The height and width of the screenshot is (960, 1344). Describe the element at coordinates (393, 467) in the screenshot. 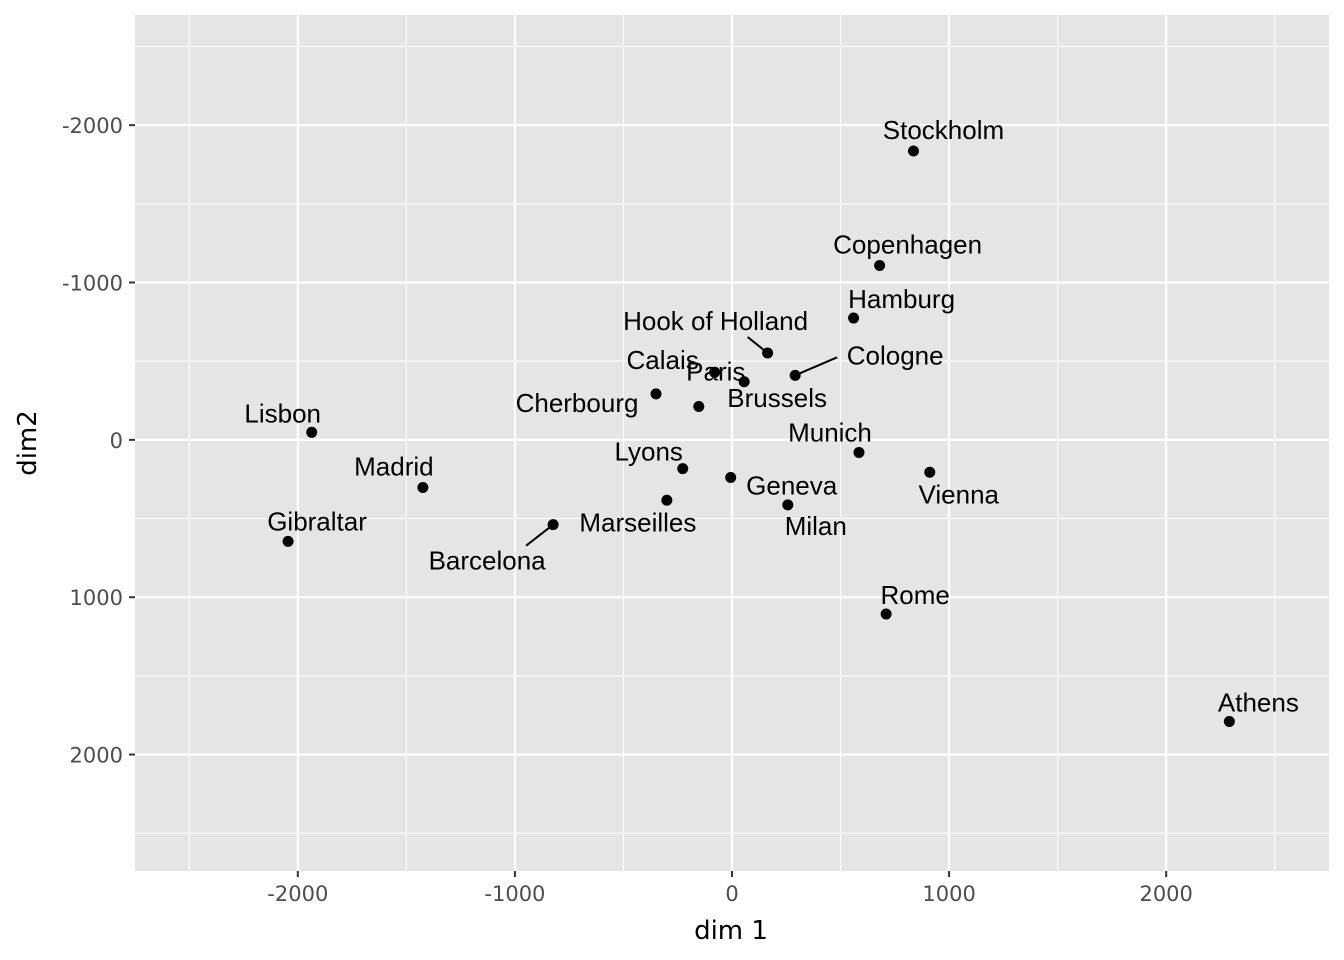

I see `label-madrid: Madrid` at that location.